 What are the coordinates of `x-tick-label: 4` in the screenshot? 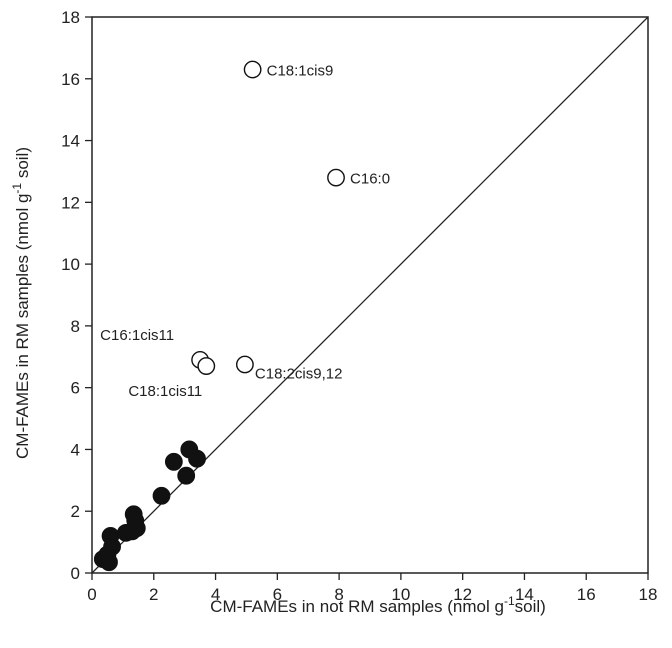 It's located at (215, 594).